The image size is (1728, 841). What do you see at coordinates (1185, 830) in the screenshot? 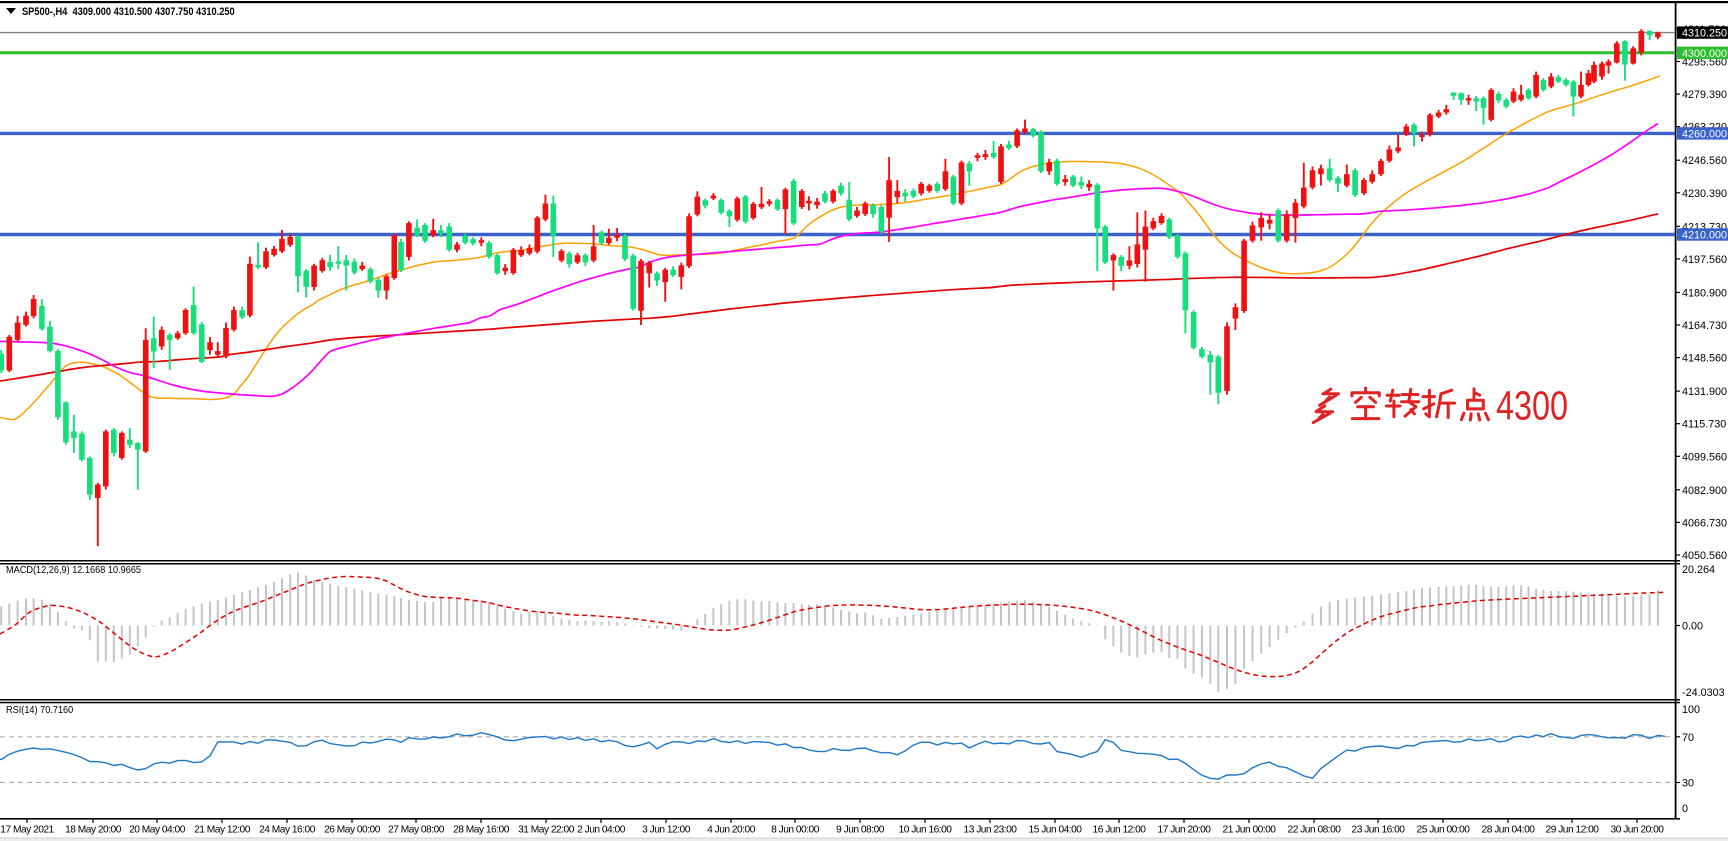
I see `svg-text: 17 Jun 20:00` at bounding box center [1185, 830].